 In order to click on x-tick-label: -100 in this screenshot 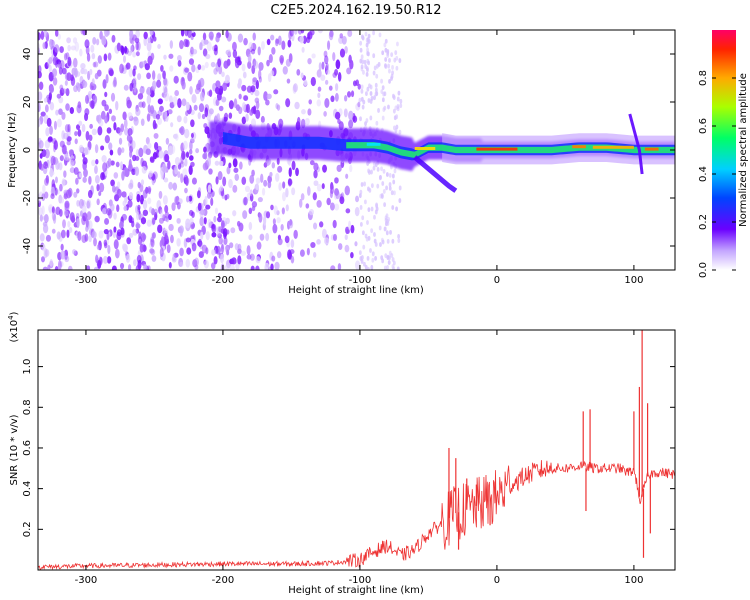, I will do `click(360, 280)`.